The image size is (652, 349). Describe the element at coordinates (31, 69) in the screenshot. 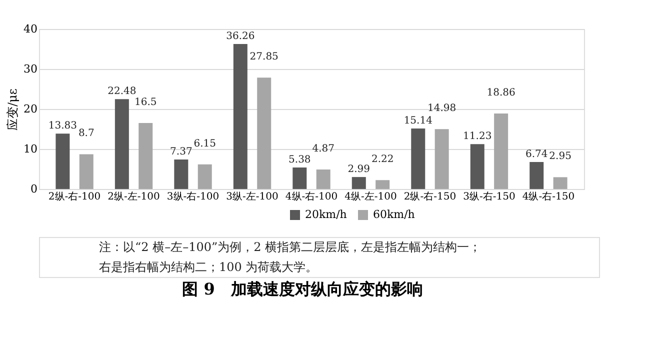

I see `y-tick-label: 30` at that location.